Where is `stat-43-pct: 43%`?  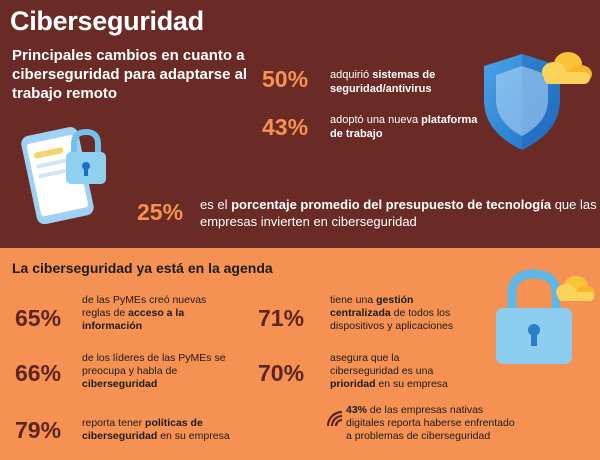 stat-43-pct: 43% is located at coordinates (285, 127).